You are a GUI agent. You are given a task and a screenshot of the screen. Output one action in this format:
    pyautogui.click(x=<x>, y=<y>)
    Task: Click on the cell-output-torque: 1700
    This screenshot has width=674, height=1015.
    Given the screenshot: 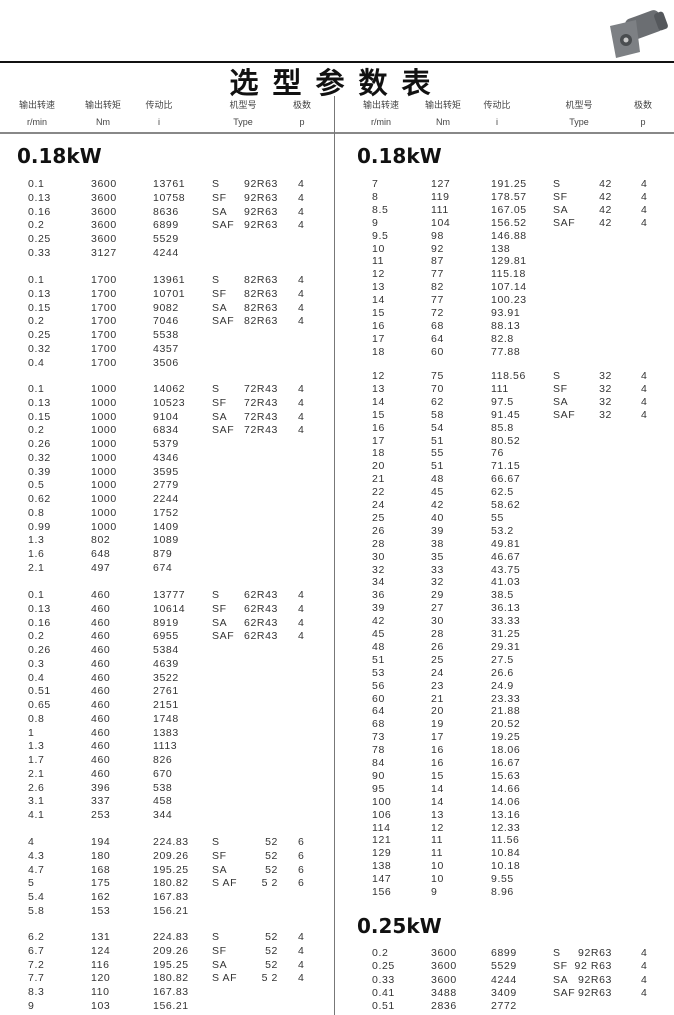 What is the action you would take?
    pyautogui.click(x=104, y=335)
    